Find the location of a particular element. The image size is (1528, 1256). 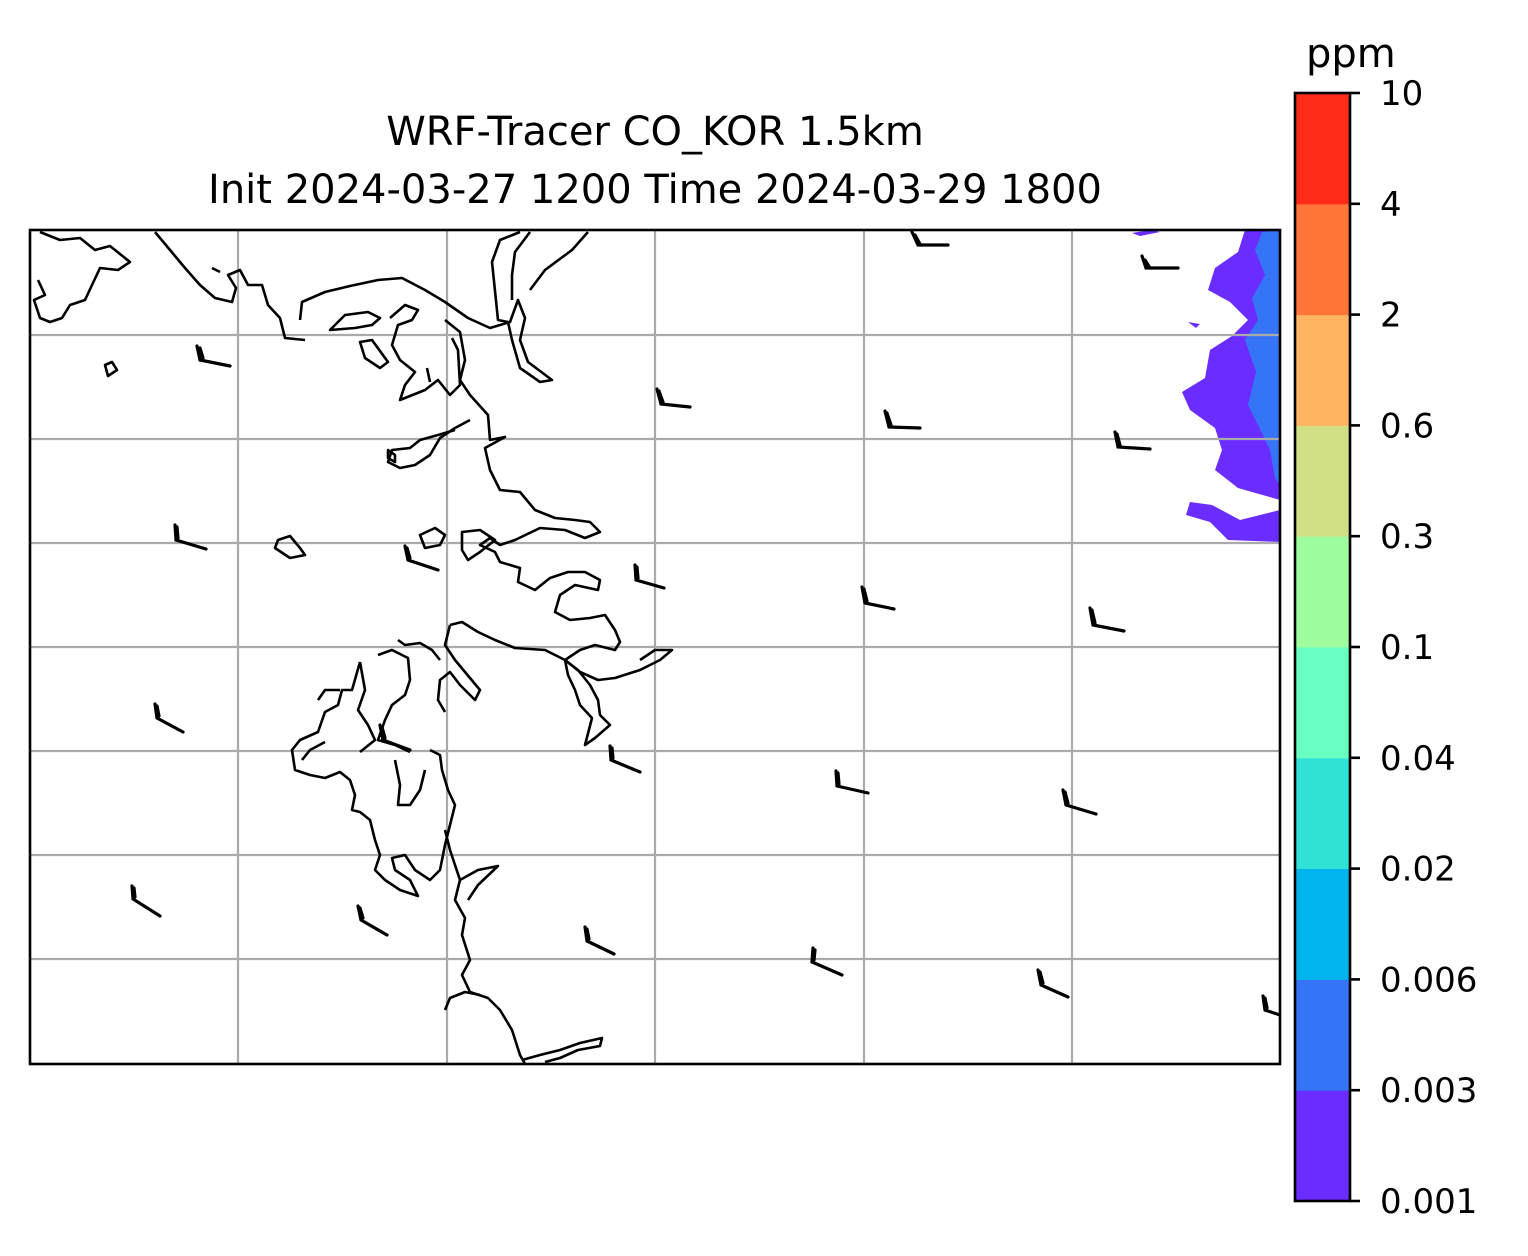

coastline-peninsula-b is located at coordinates (428, 386).